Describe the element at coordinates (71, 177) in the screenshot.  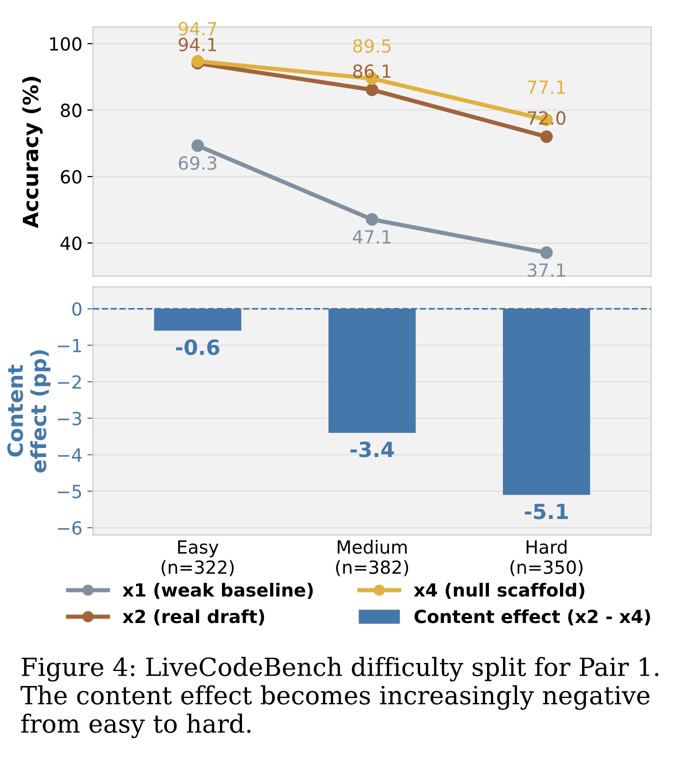
I see `y-tick-label: 60` at that location.